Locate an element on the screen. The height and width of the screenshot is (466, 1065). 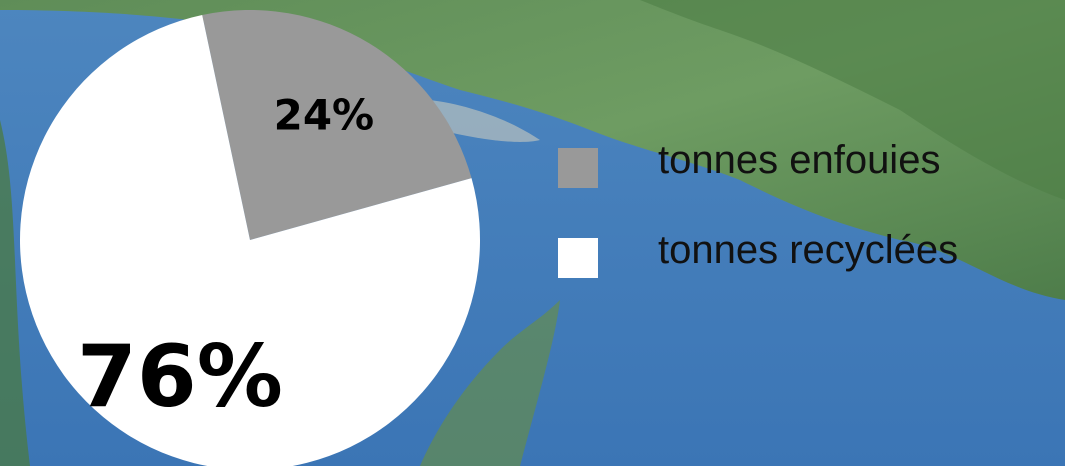
legend-item-enfouies: tonnes enfouies is located at coordinates (808, 160).